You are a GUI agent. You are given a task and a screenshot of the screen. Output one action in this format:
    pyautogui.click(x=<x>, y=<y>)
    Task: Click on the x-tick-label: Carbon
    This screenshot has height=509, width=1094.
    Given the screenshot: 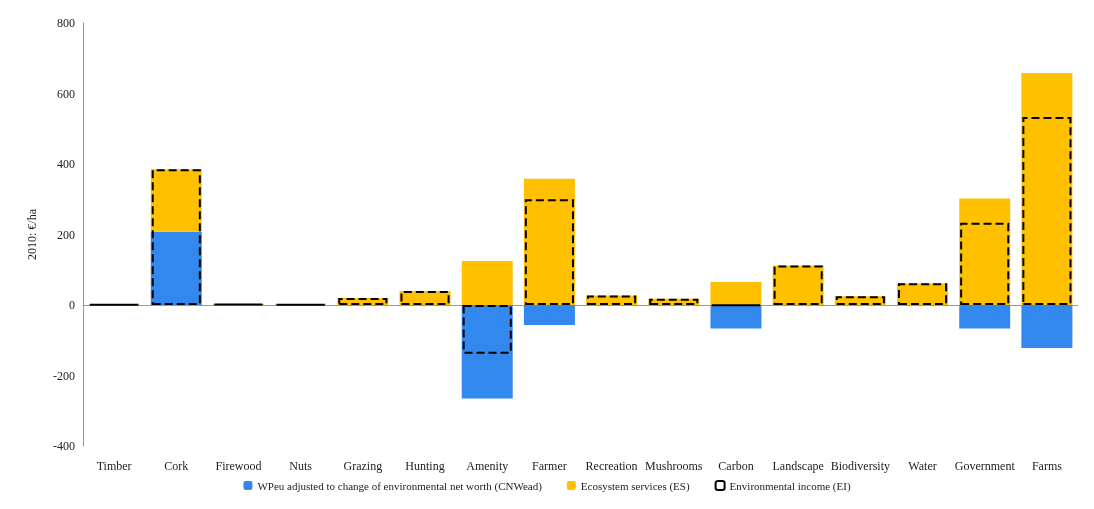 What is the action you would take?
    pyautogui.click(x=736, y=466)
    